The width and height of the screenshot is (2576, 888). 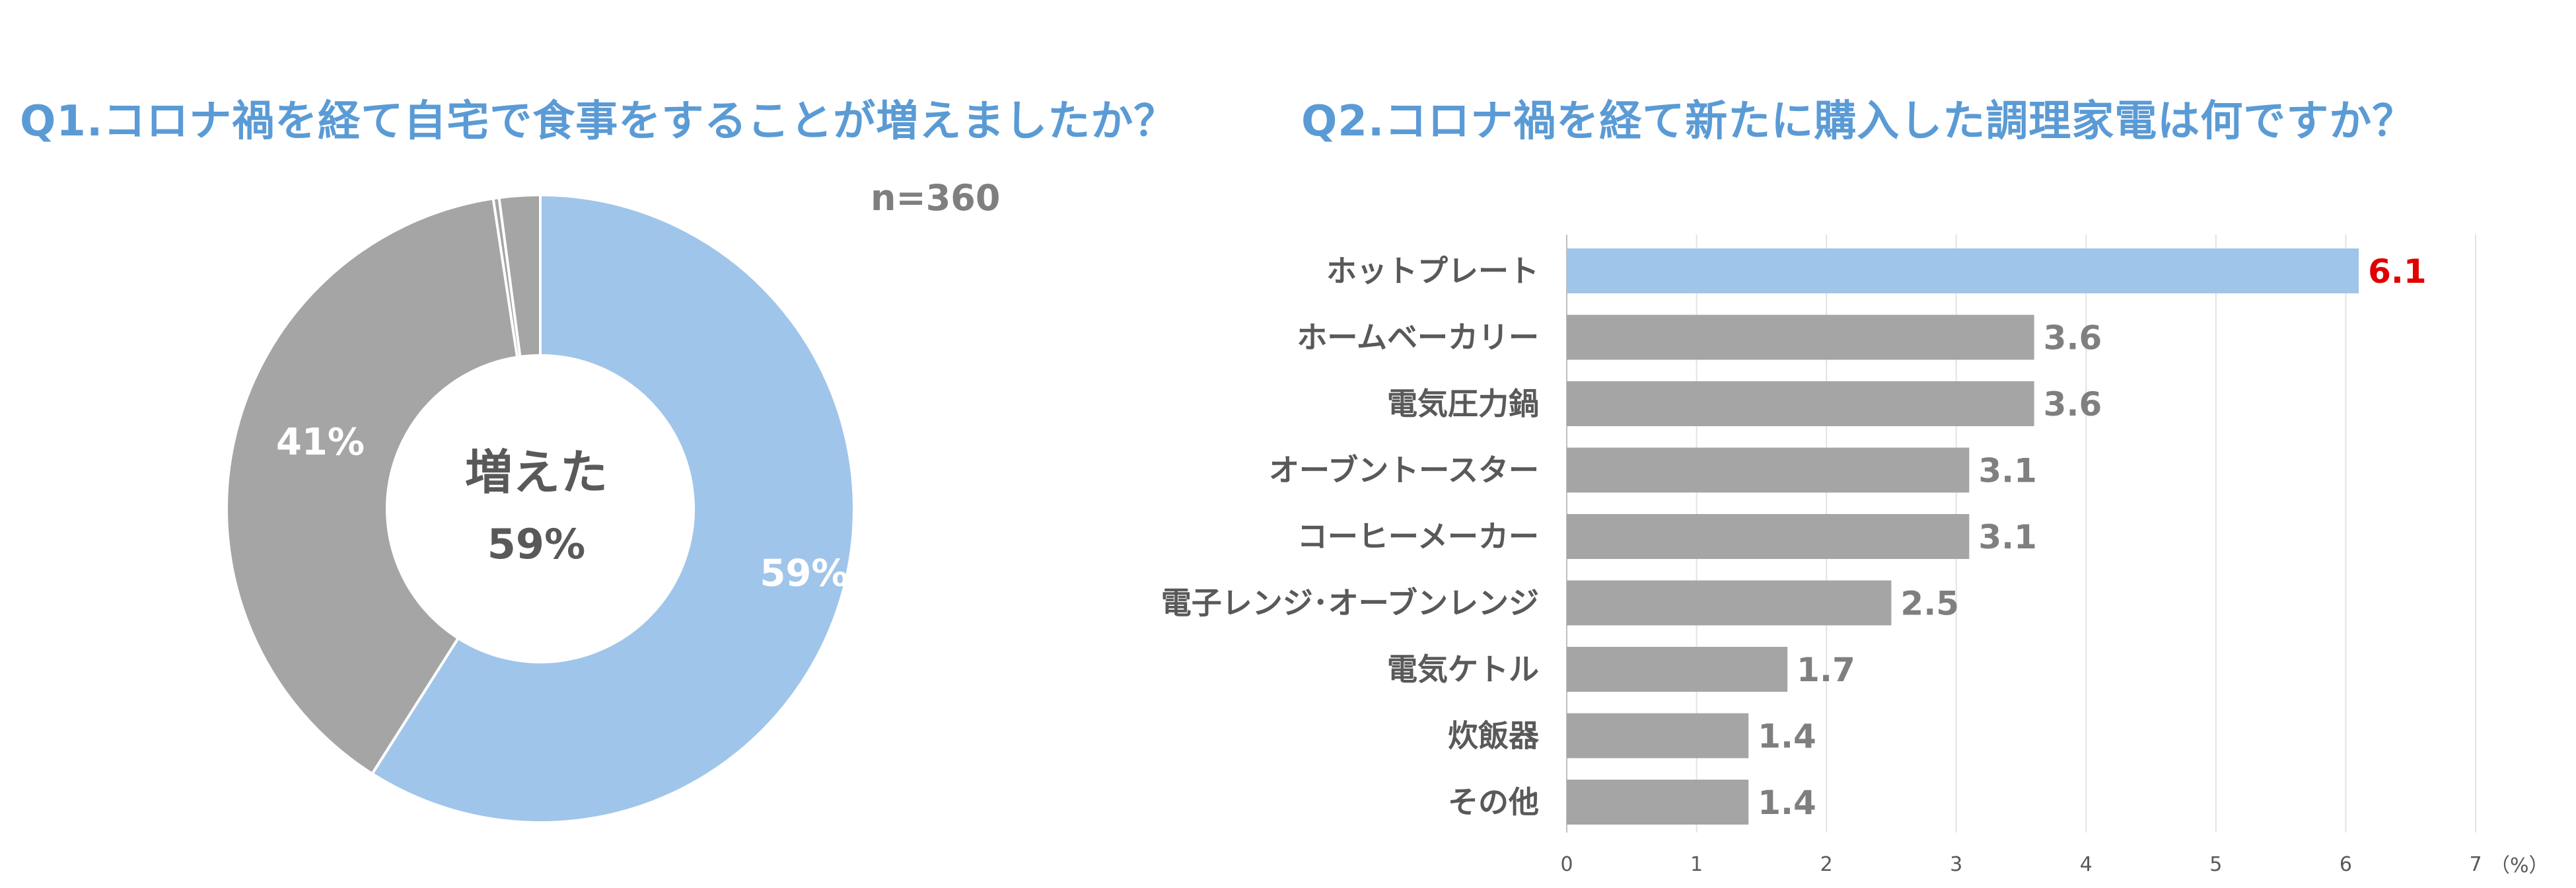 I want to click on category-label-8: その他, so click(x=1493, y=802).